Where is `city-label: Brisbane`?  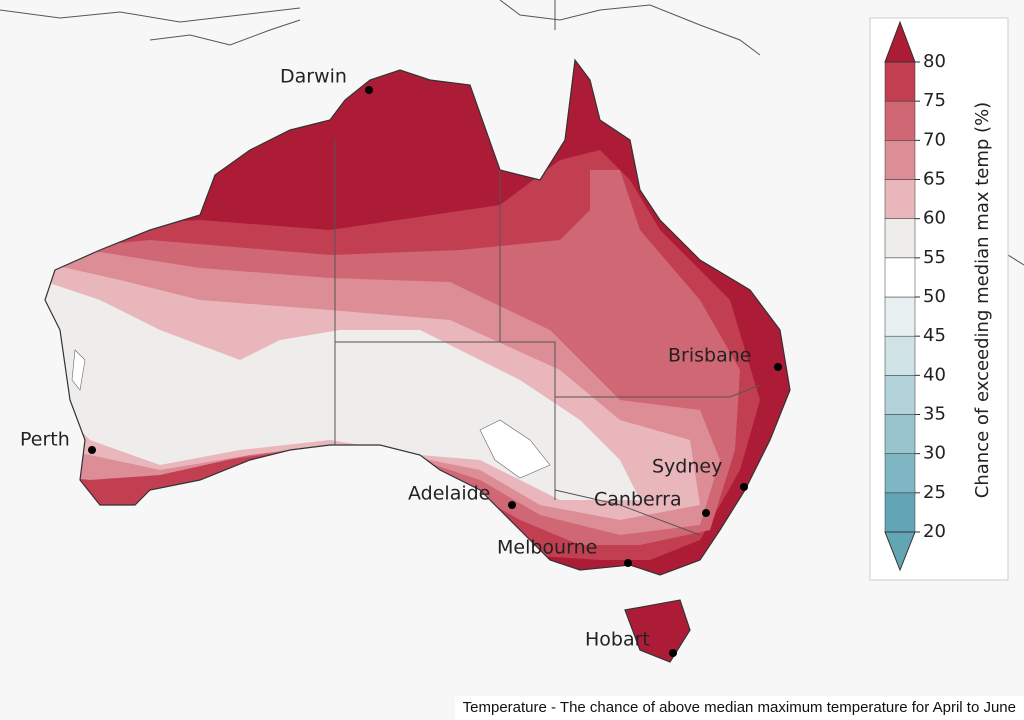 city-label: Brisbane is located at coordinates (709, 356).